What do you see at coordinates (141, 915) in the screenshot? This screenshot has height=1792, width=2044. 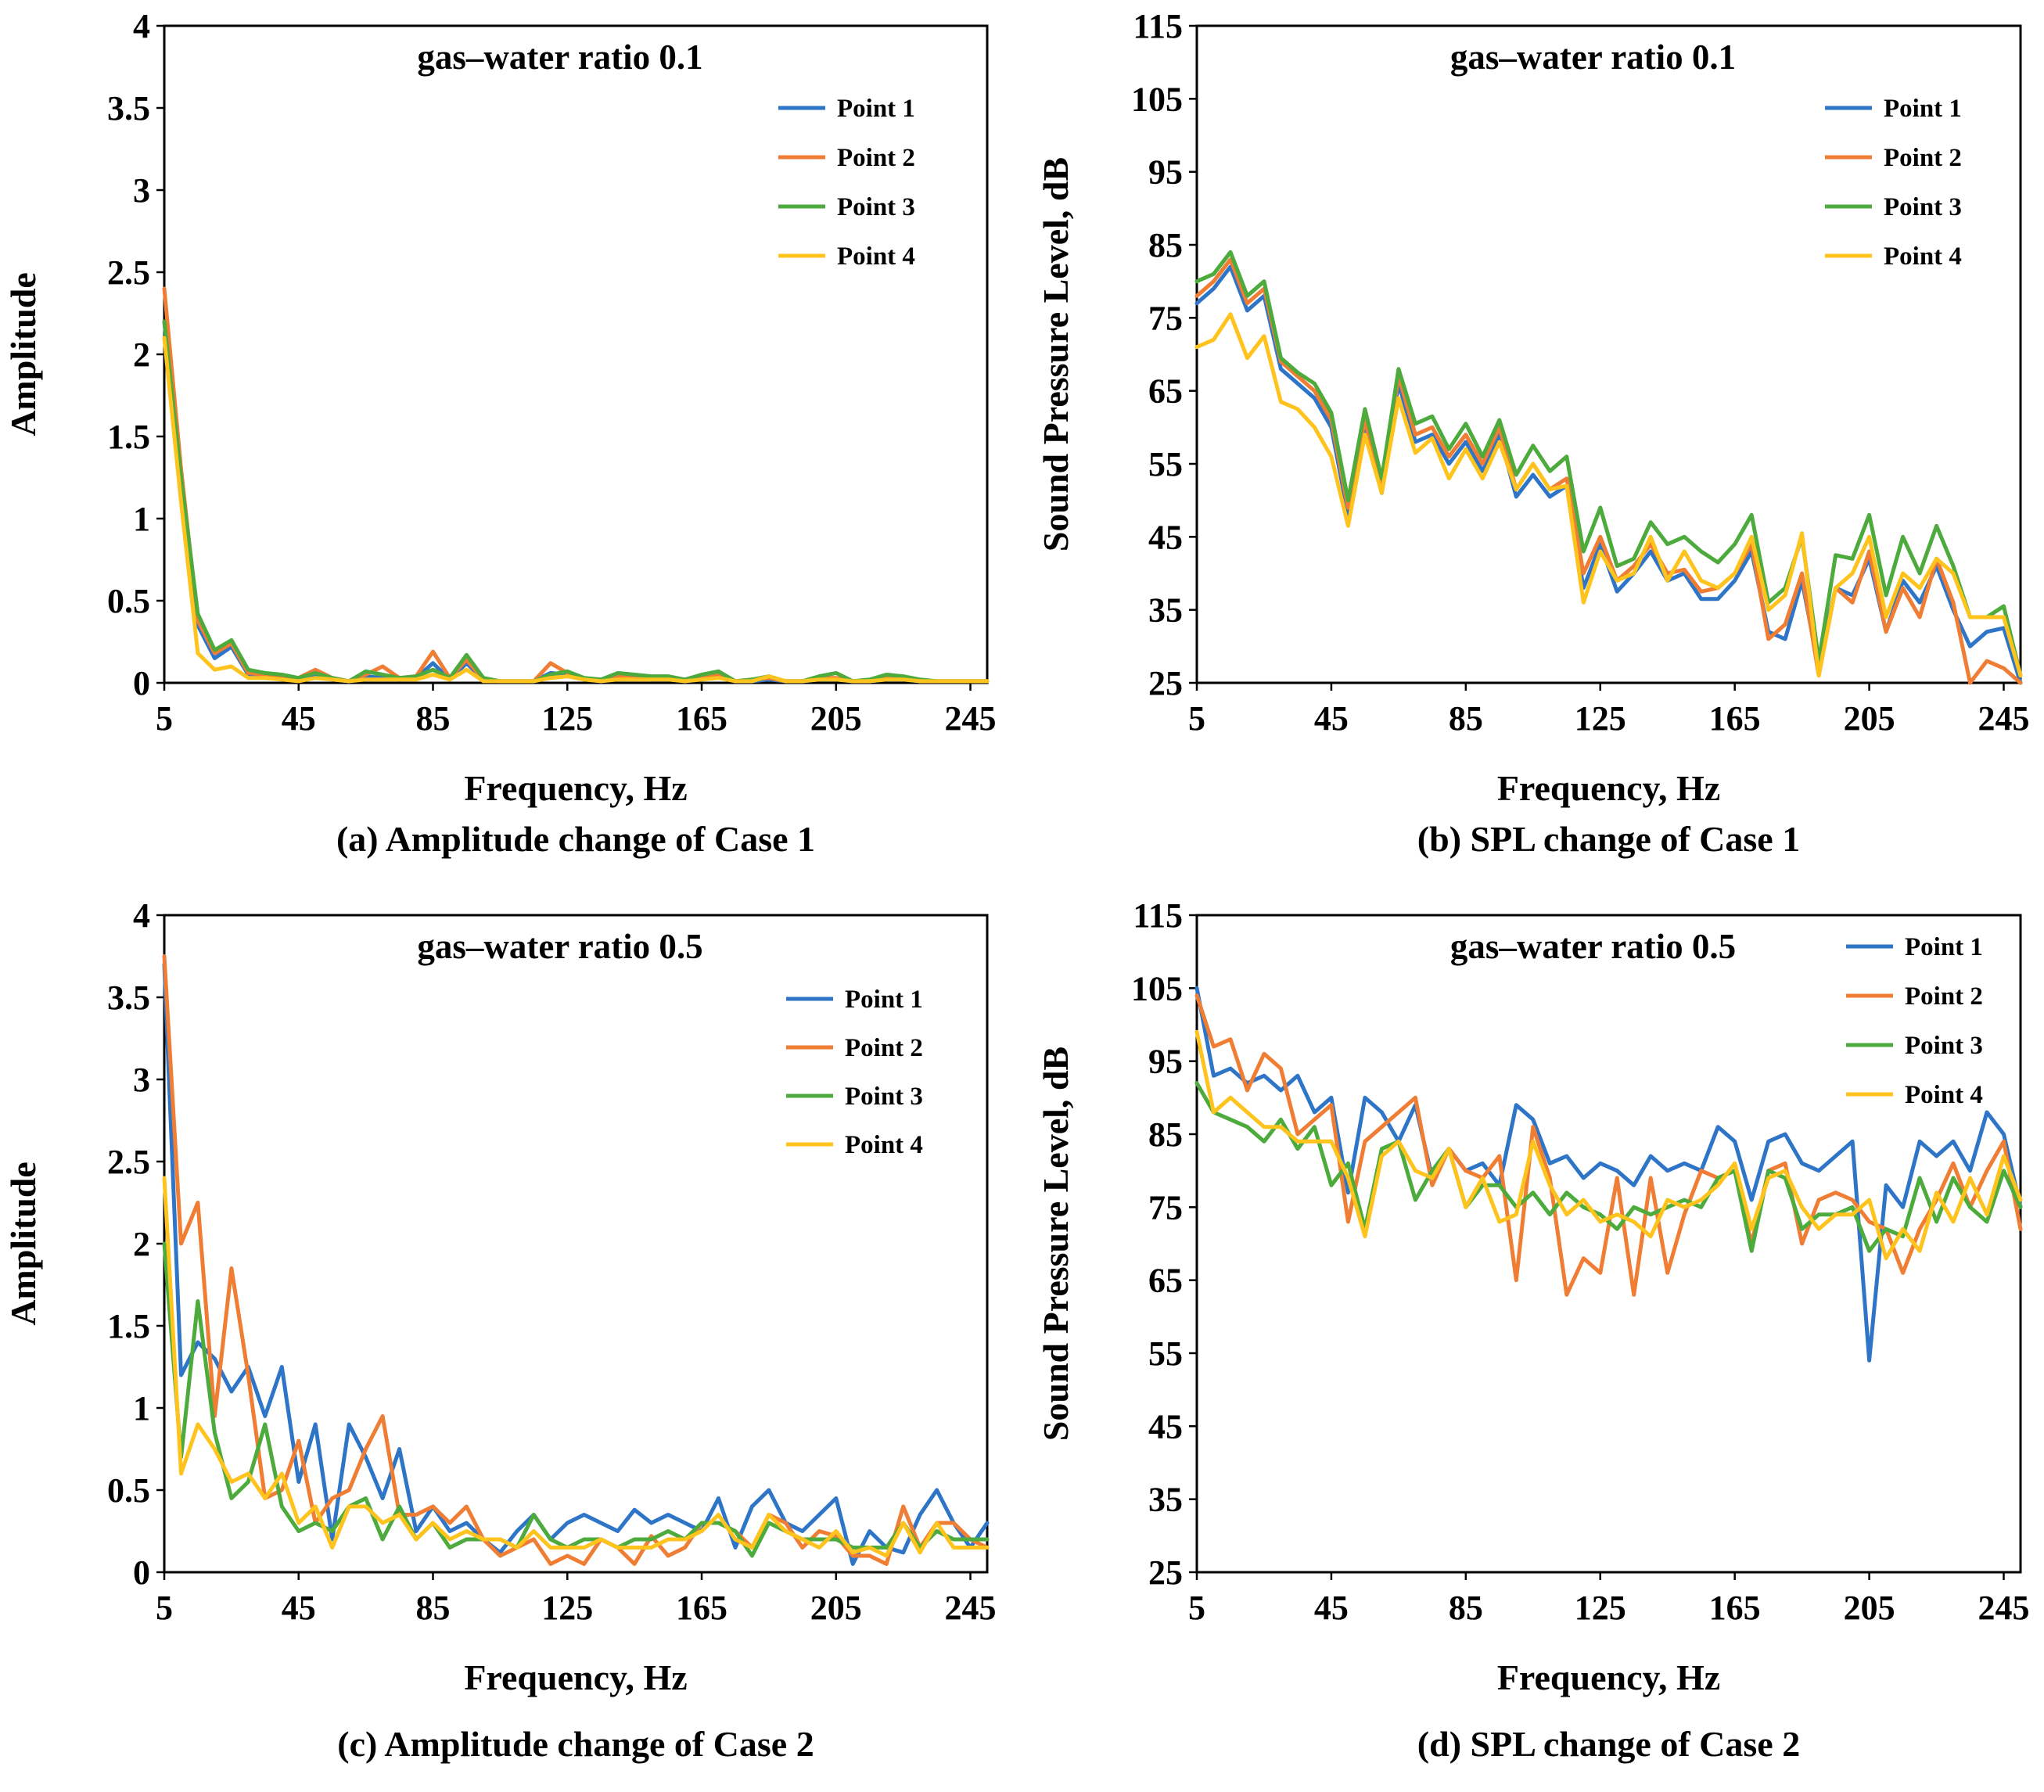 I see `y-tick-label: 4` at bounding box center [141, 915].